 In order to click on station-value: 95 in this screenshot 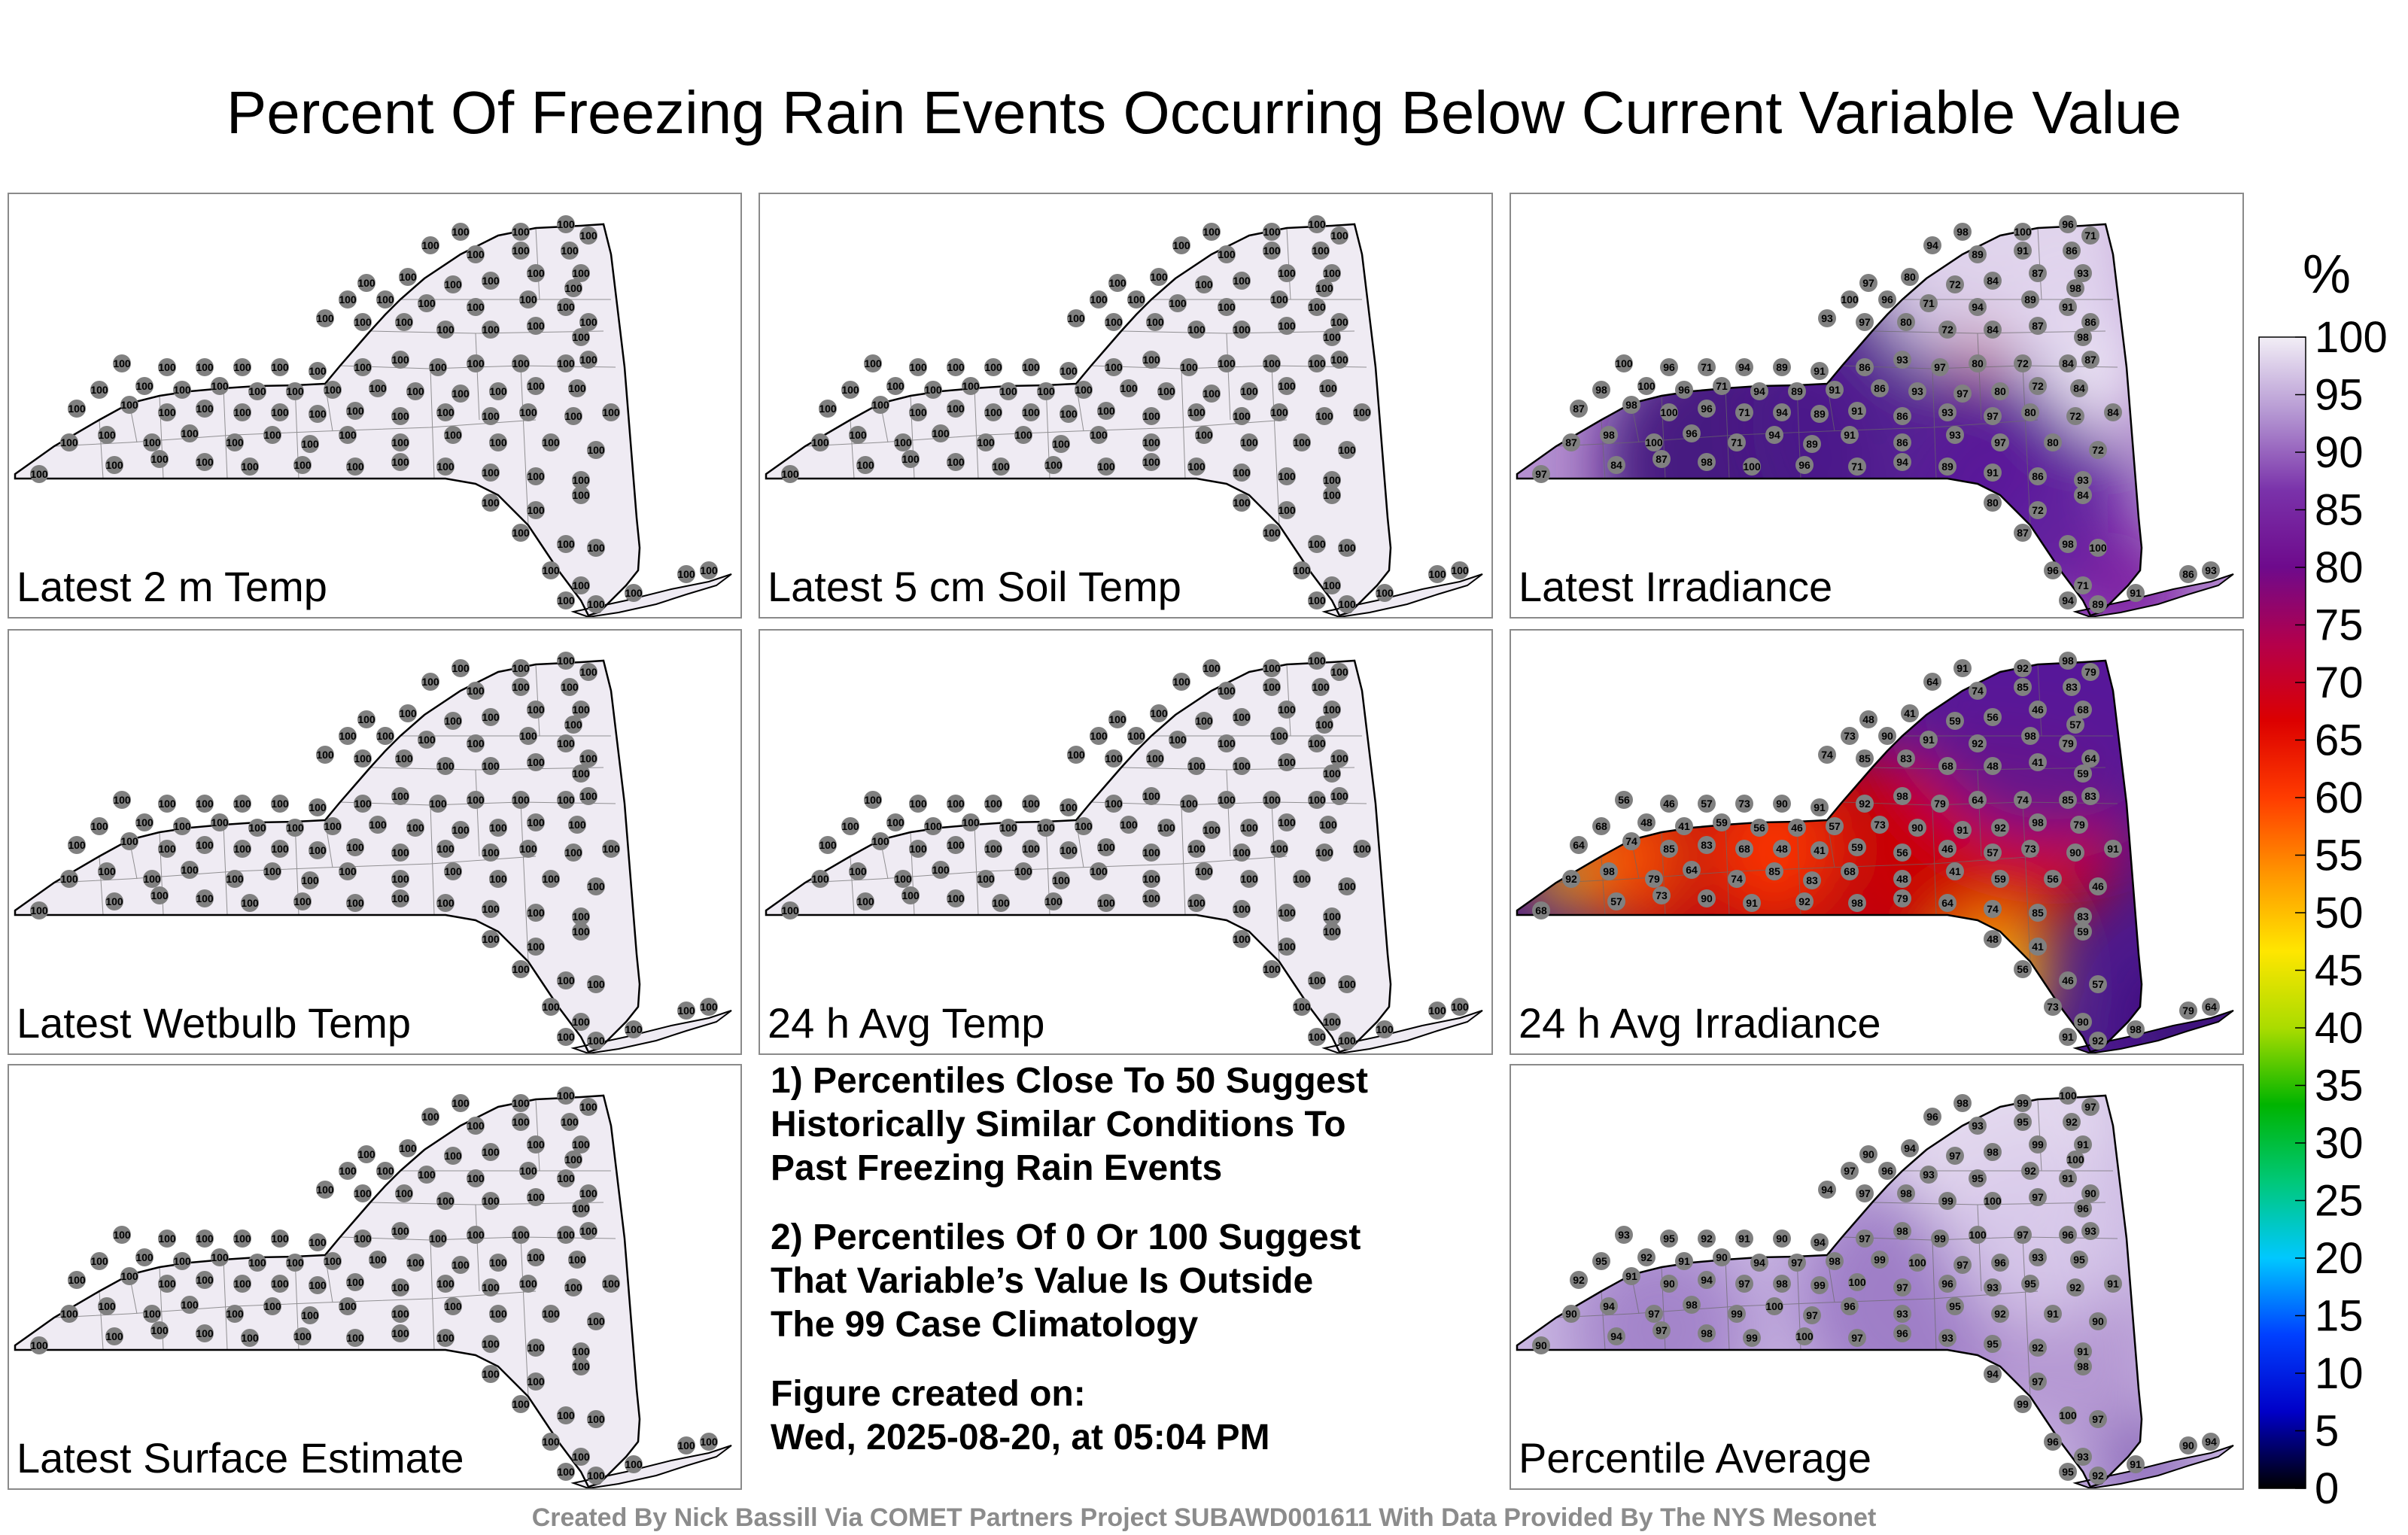, I will do `click(1669, 1239)`.